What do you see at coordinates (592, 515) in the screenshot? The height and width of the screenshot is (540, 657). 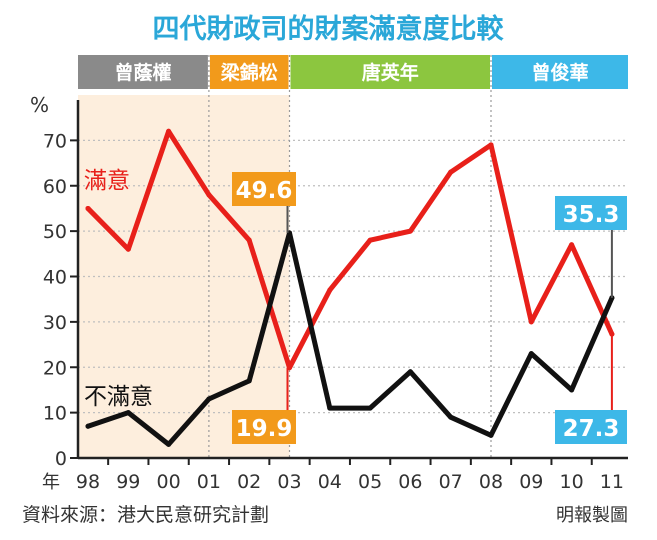 I see `credit-note: 明報製圖` at bounding box center [592, 515].